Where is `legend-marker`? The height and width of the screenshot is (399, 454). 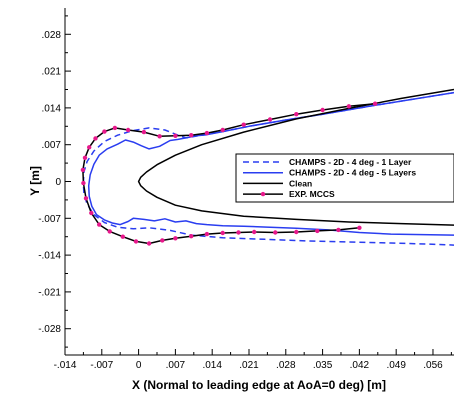
legend-marker is located at coordinates (263, 194).